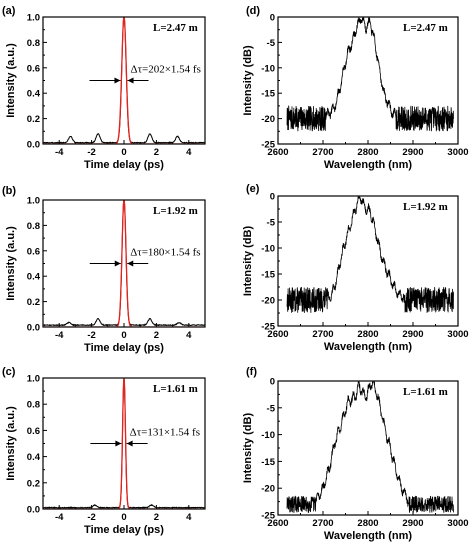 The image size is (474, 545). Describe the element at coordinates (9, 191) in the screenshot. I see `panel-label: (b)` at that location.